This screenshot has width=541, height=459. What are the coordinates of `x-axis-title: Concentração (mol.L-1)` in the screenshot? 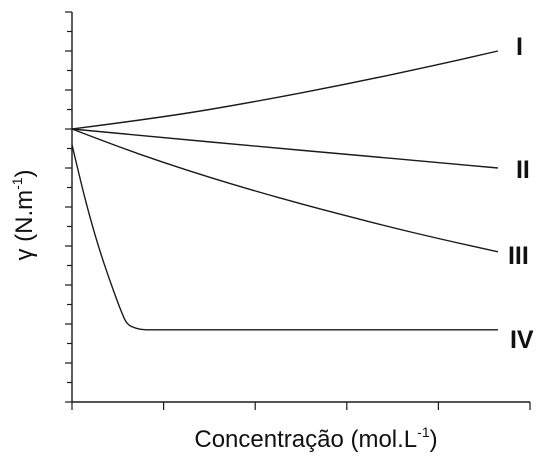 It's located at (315, 438).